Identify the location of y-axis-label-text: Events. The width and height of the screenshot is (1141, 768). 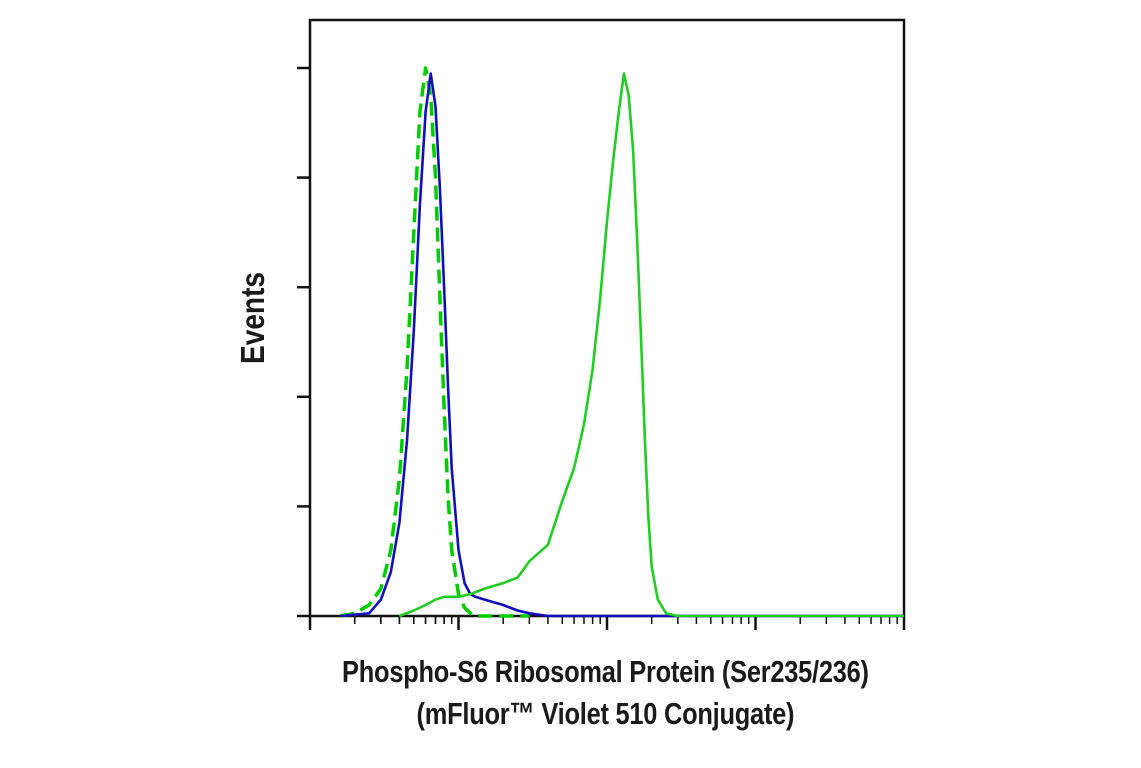
(252, 318).